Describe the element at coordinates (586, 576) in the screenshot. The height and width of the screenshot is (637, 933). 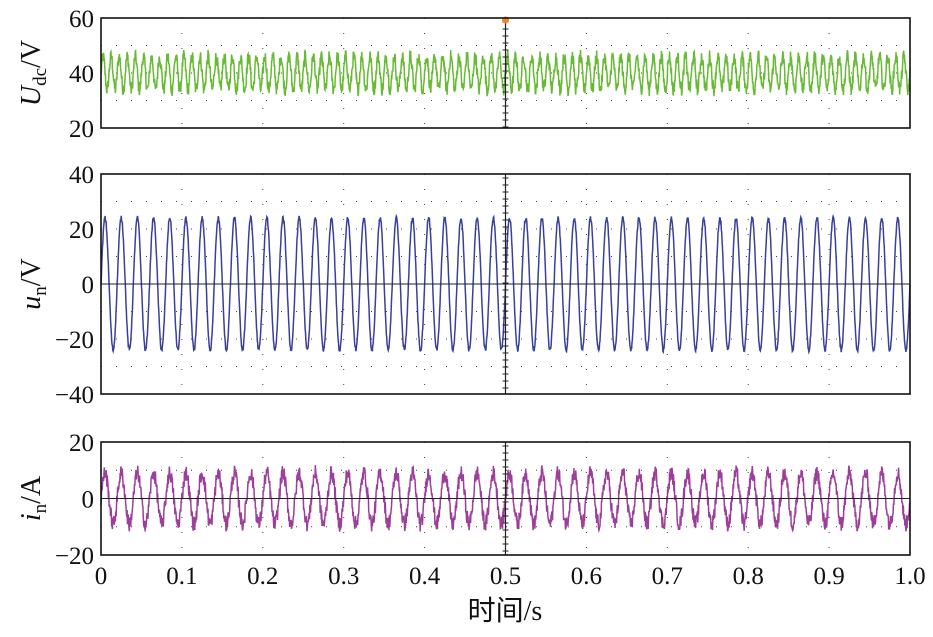
I see `x-tick-label: 0.6` at that location.